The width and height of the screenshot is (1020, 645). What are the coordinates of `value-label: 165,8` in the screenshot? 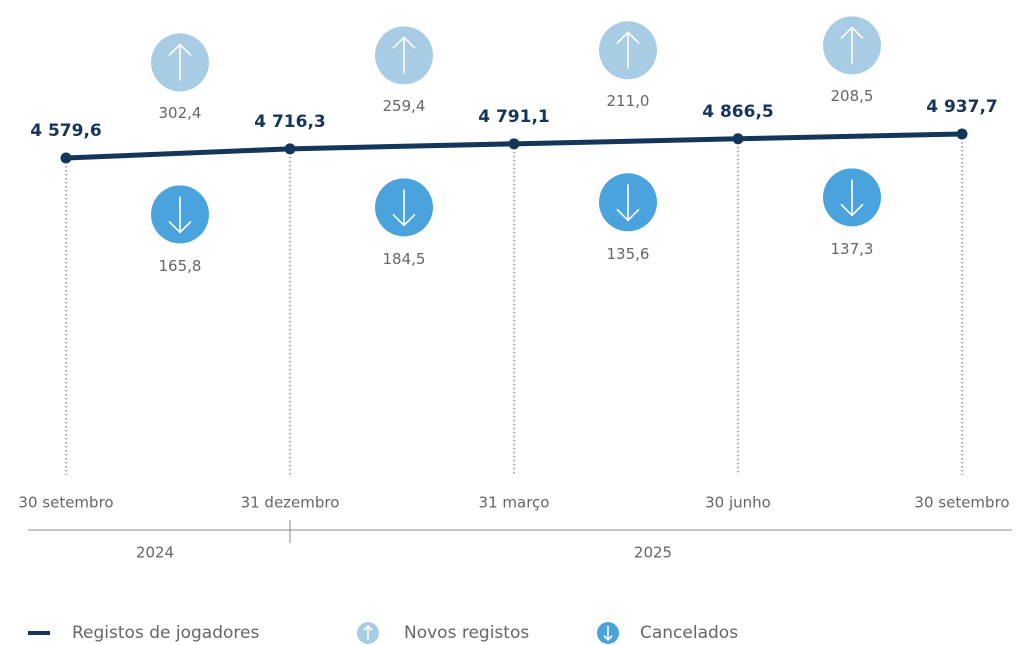 It's located at (180, 266).